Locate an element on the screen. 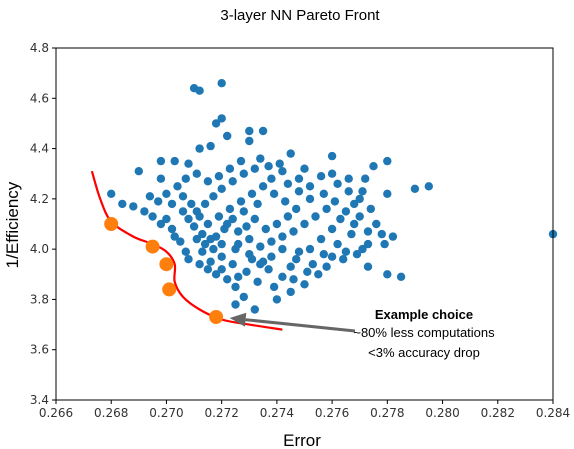  y-tick-label: 4.4 is located at coordinates (39, 149).